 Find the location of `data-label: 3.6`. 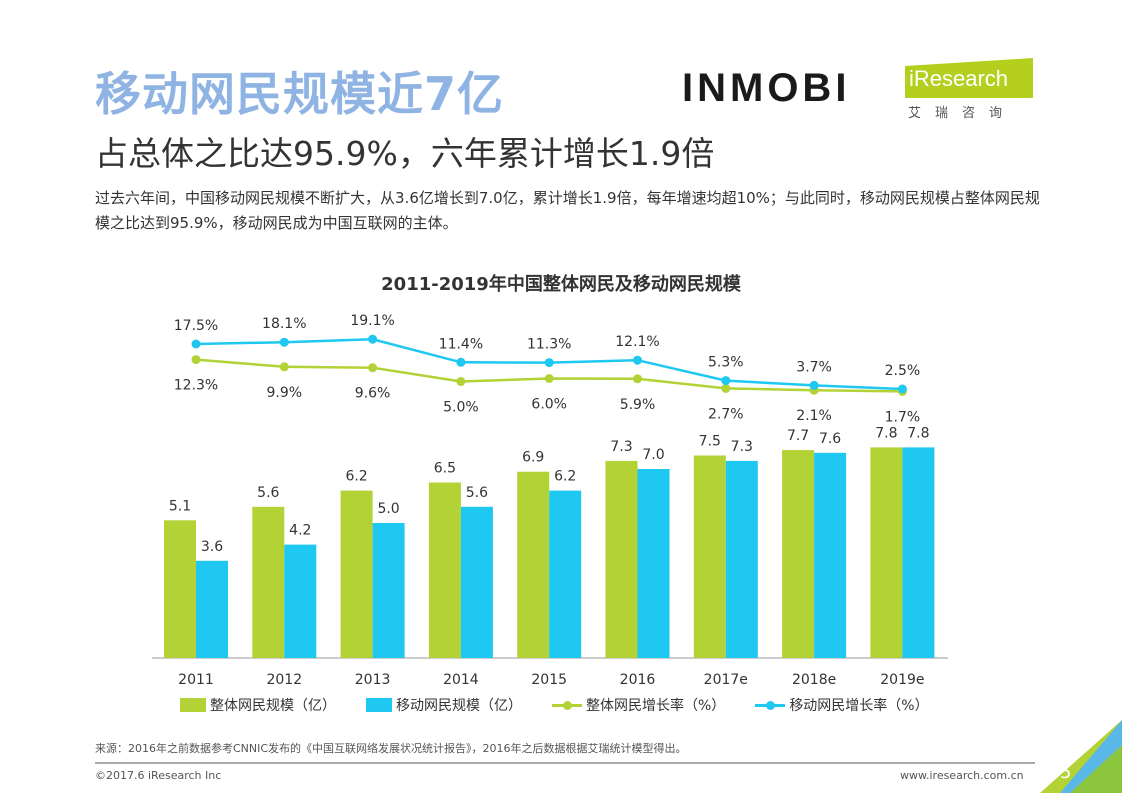

data-label: 3.6 is located at coordinates (212, 547).